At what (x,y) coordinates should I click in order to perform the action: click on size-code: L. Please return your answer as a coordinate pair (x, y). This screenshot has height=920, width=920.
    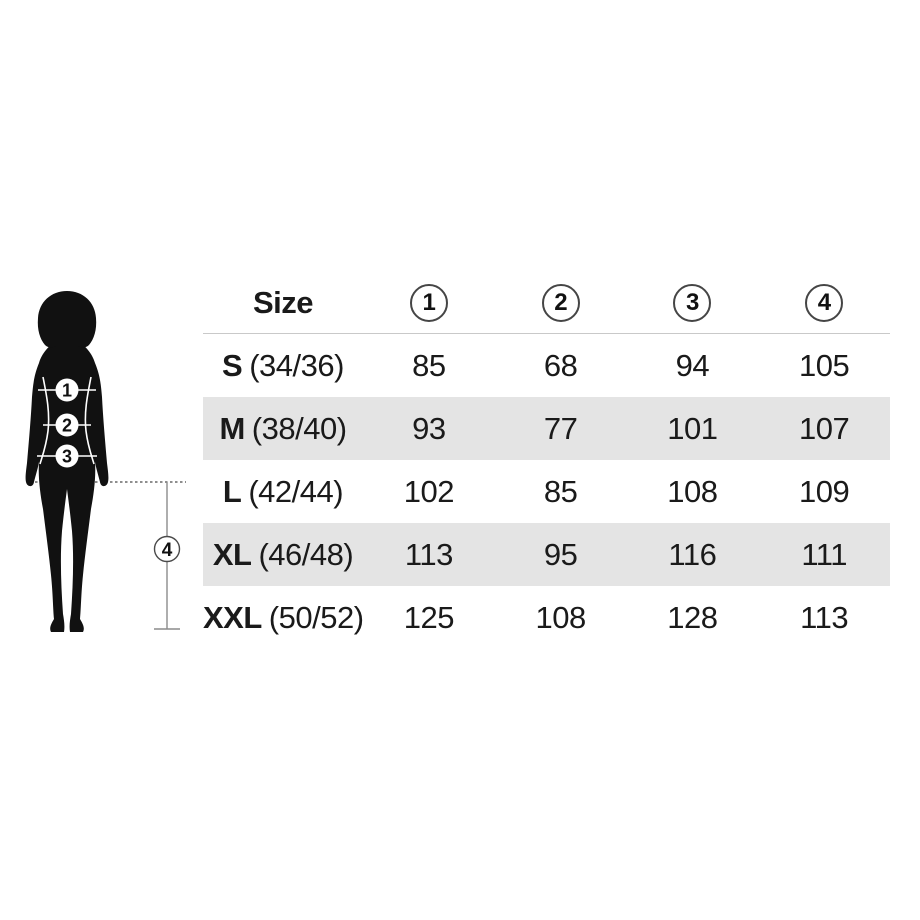
    Looking at the image, I should click on (232, 491).